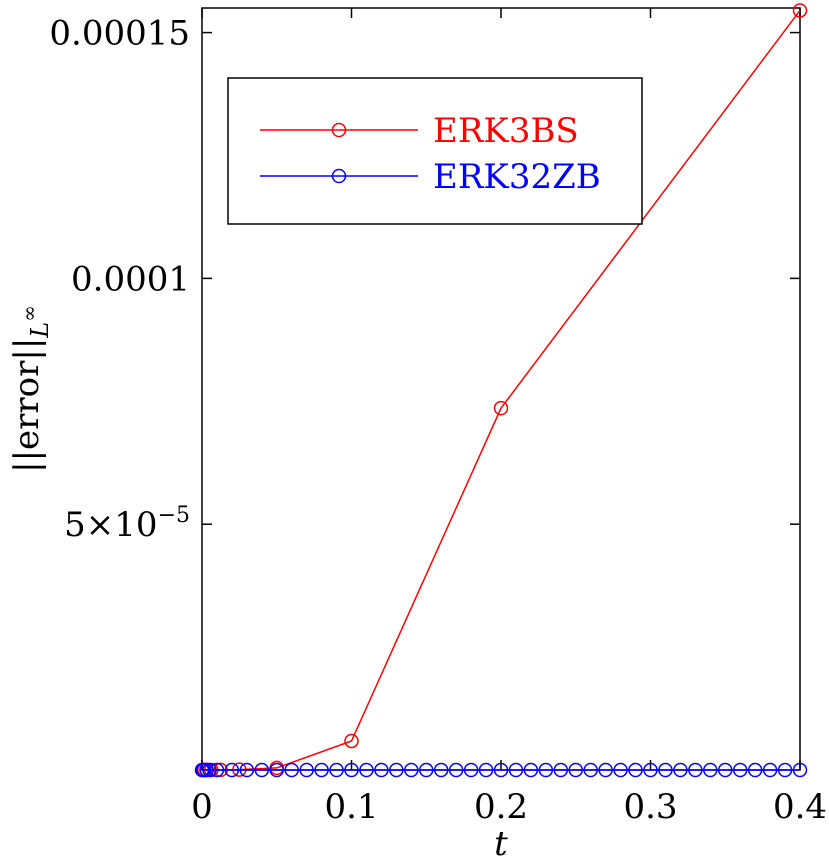 This screenshot has height=862, width=829. I want to click on series-erk32zb, so click(501, 770).